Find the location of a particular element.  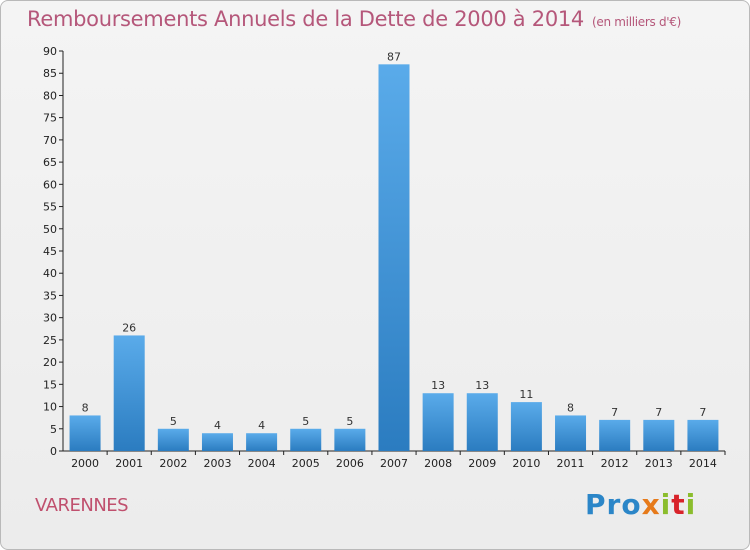

y-tick-label: 70 is located at coordinates (50, 140).